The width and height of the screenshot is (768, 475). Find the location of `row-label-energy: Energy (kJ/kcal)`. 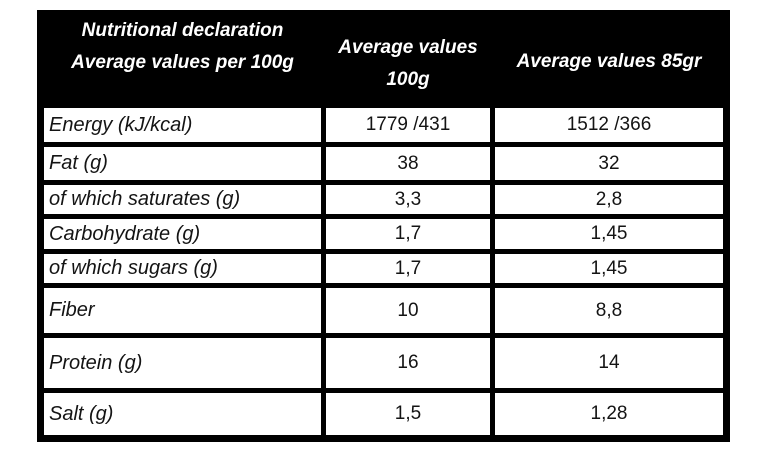

row-label-energy: Energy (kJ/kcal) is located at coordinates (182, 125).